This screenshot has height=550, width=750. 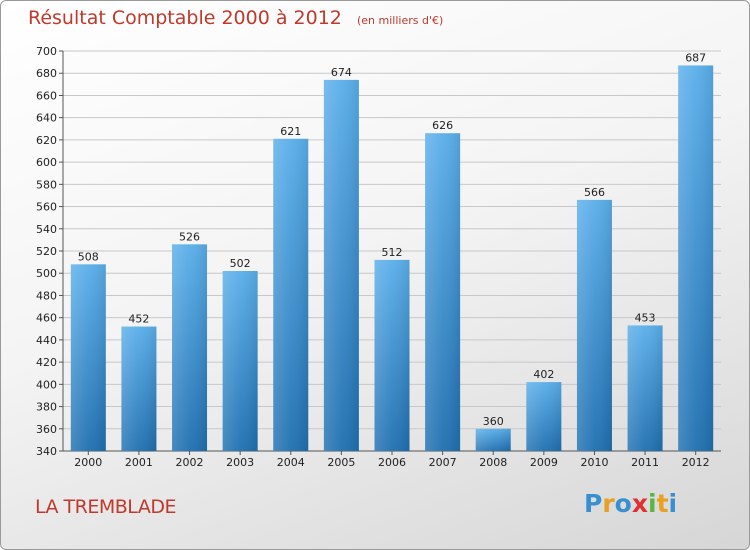 I want to click on logo-letter: o, so click(x=623, y=503).